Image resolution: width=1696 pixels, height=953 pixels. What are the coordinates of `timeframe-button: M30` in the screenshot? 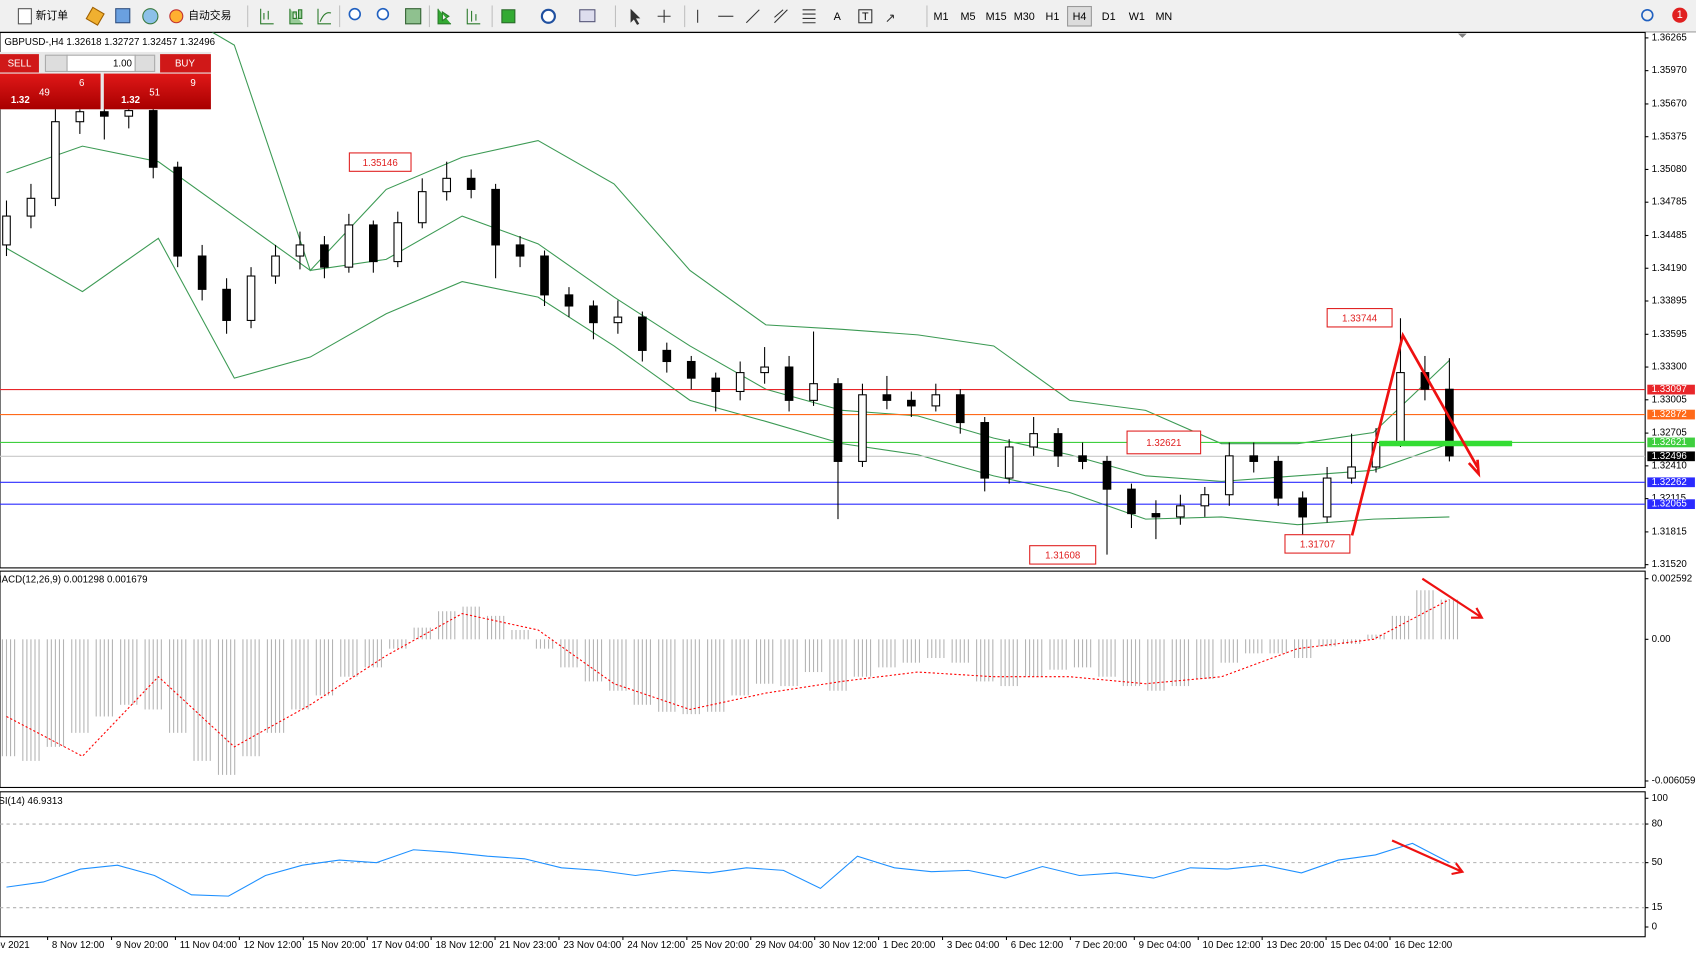 It's located at (1024, 17).